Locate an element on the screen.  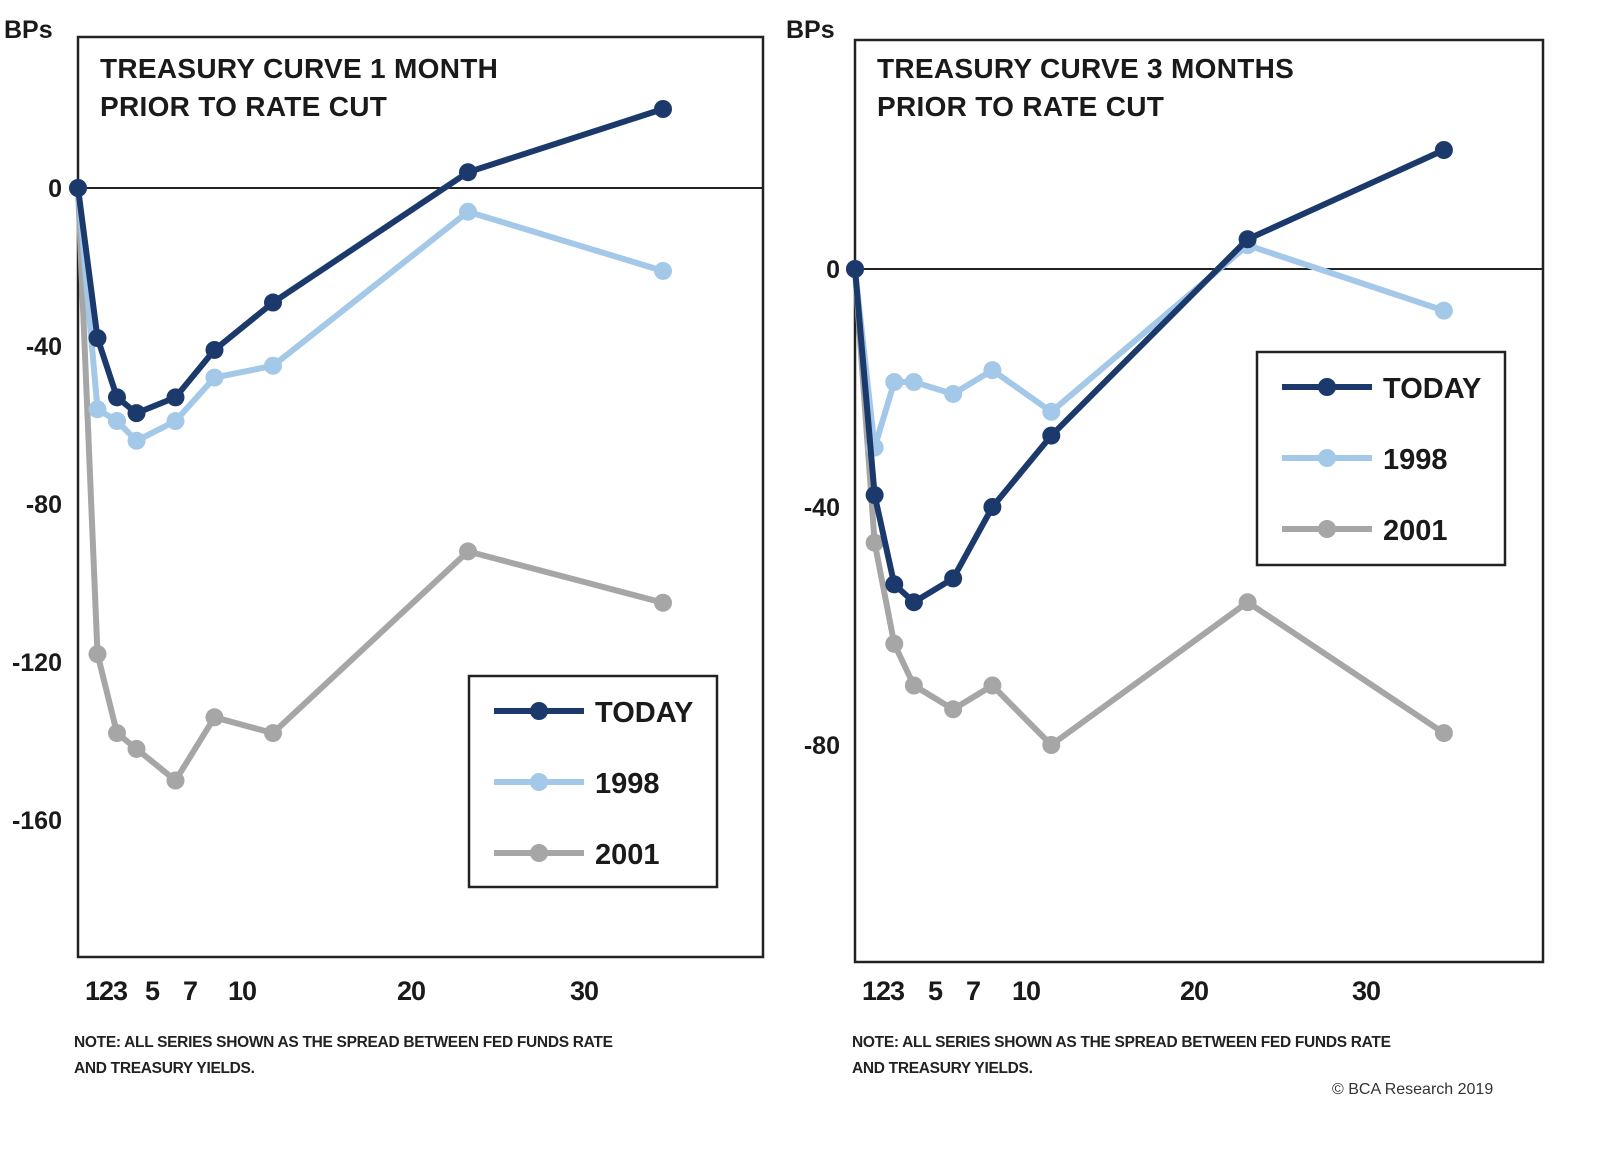
chart-1-series-today is located at coordinates (370, 261).